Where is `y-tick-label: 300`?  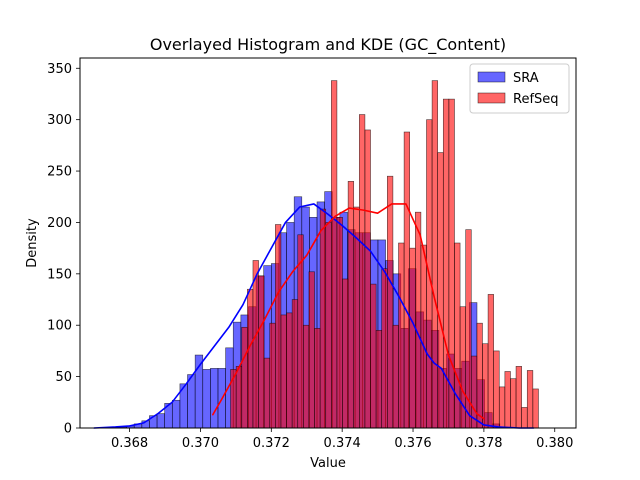
y-tick-label: 300 is located at coordinates (59, 120).